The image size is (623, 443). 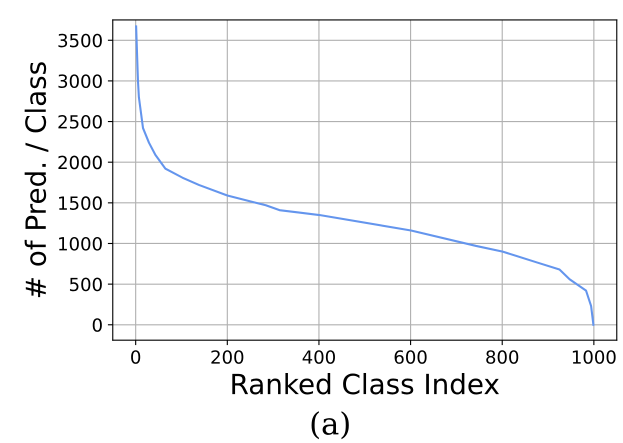 I want to click on x-tick-label: 800, so click(x=502, y=357).